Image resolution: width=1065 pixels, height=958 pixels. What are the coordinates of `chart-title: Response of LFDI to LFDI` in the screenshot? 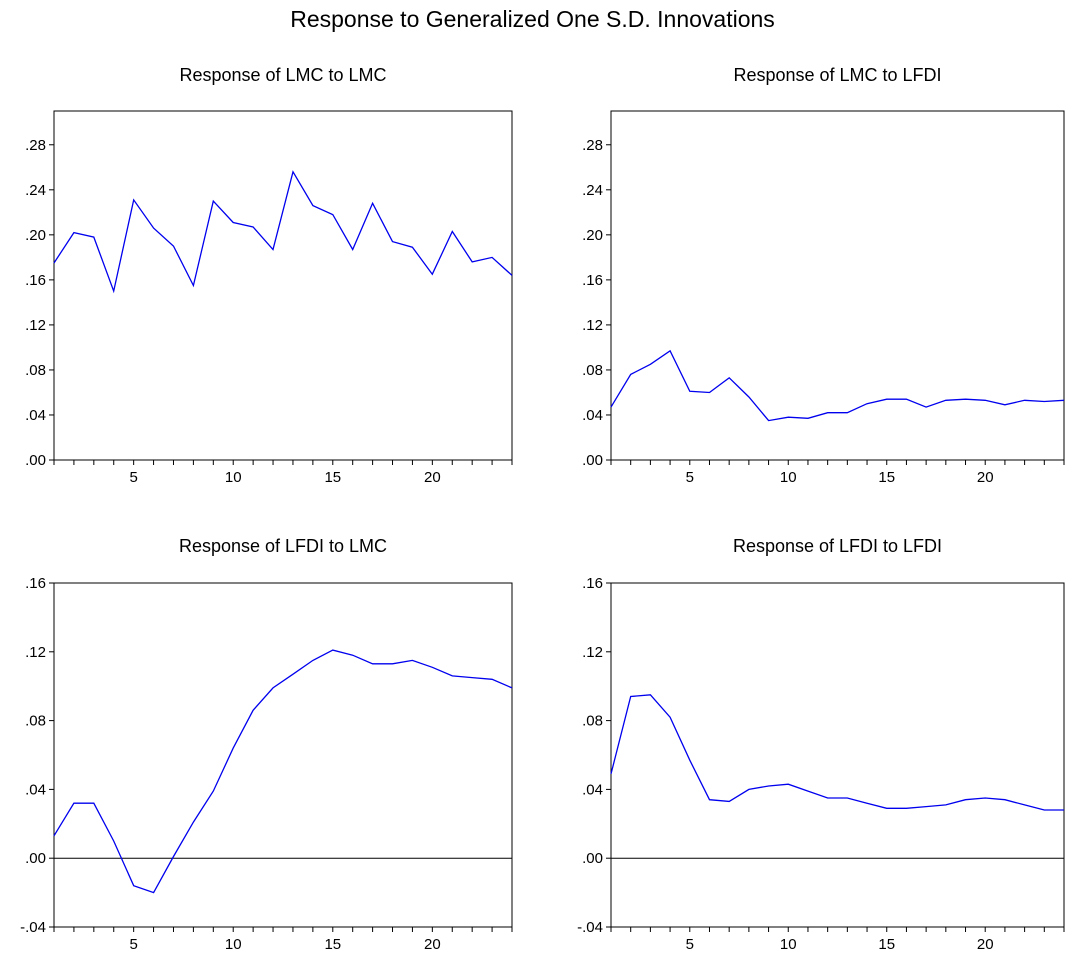 It's located at (837, 546).